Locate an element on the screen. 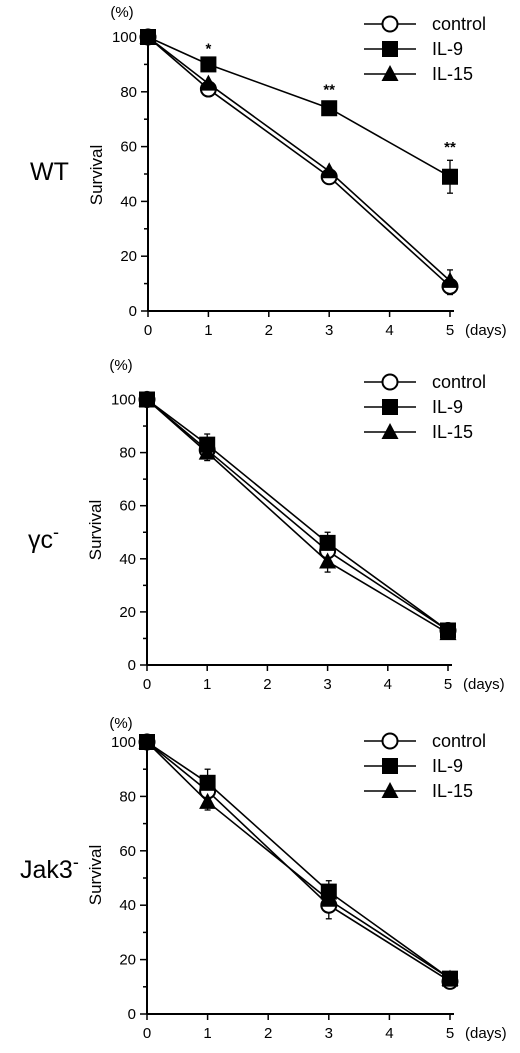 This screenshot has height=1053, width=520. panel-label-text: Jak3 is located at coordinates (46, 870).